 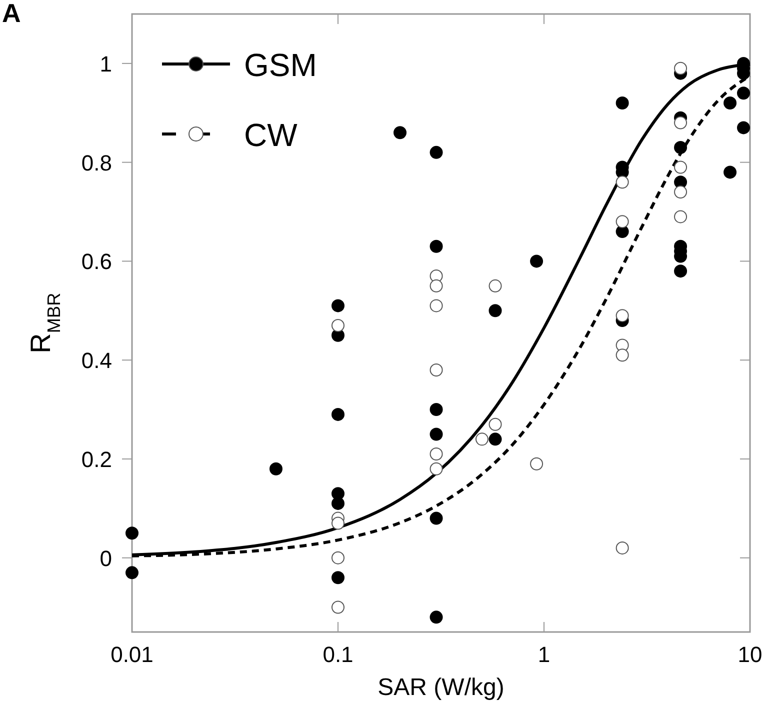 What do you see at coordinates (271, 135) in the screenshot?
I see `legend-label: CW` at bounding box center [271, 135].